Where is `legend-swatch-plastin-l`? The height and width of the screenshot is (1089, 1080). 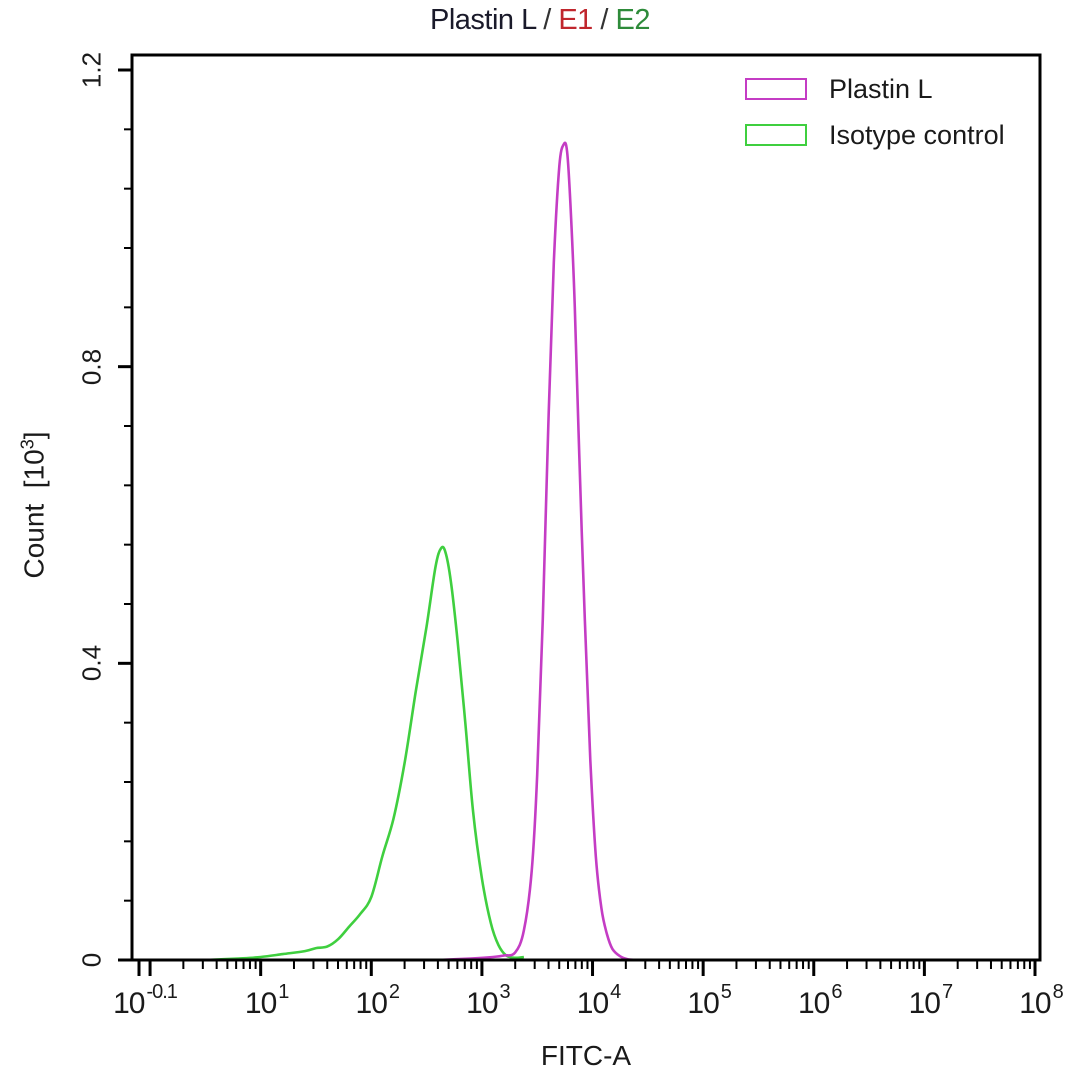
legend-swatch-plastin-l is located at coordinates (776, 89).